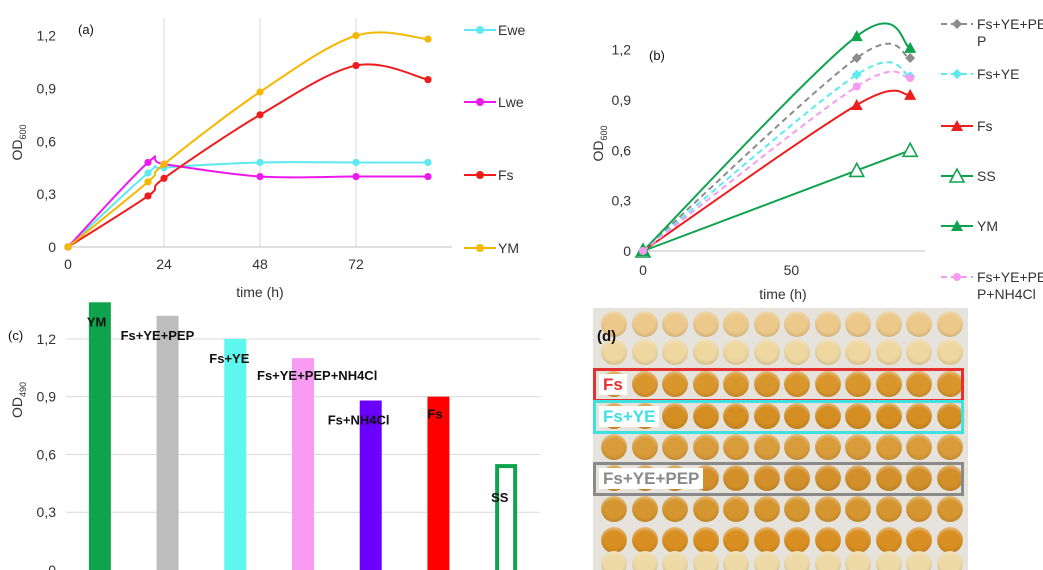  I want to click on highlight-box-fs: Fs, so click(778, 385).